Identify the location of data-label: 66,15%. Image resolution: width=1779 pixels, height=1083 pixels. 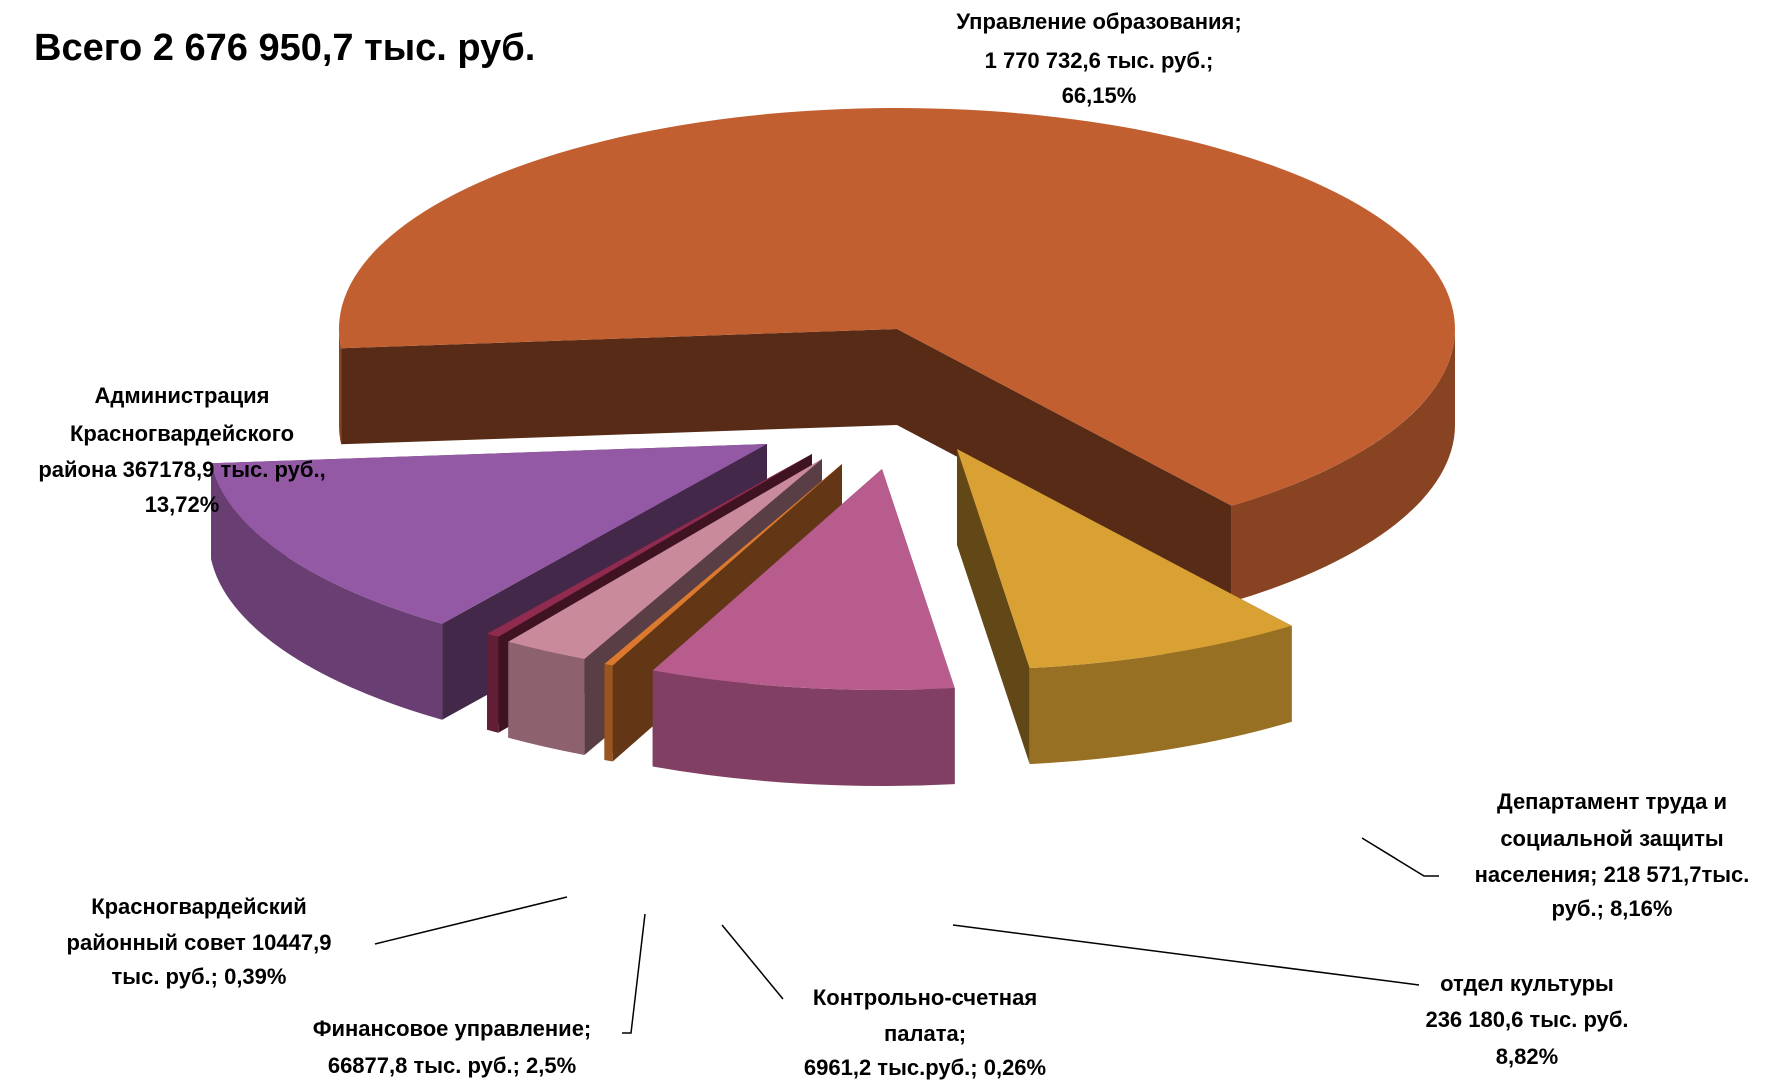
(1099, 95).